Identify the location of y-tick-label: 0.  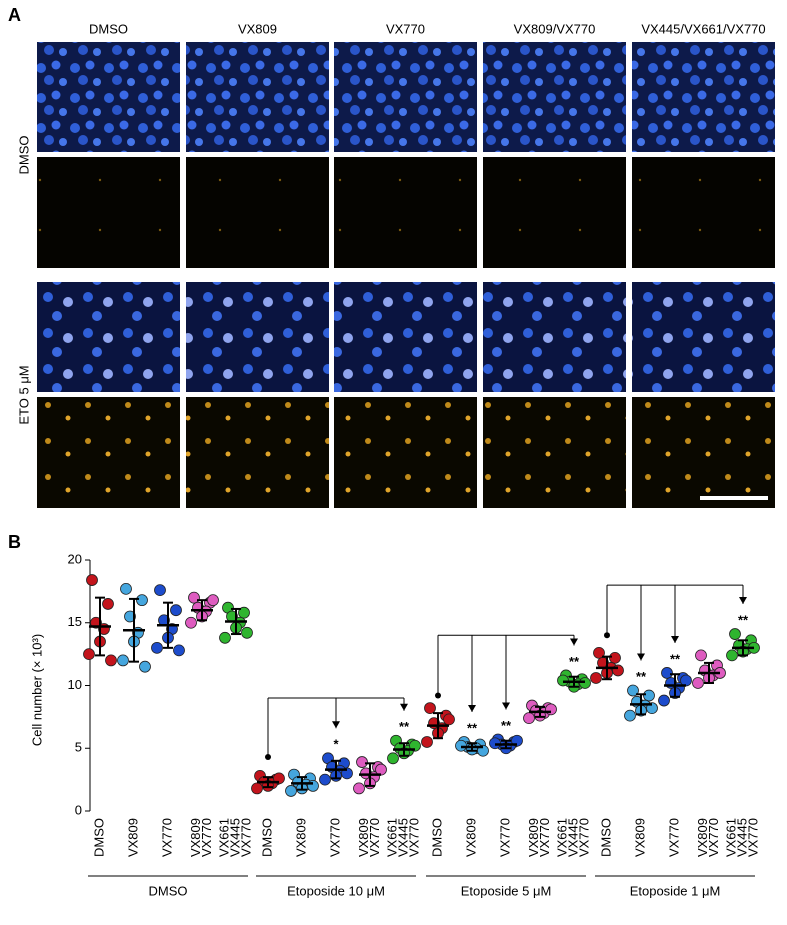
(78, 809).